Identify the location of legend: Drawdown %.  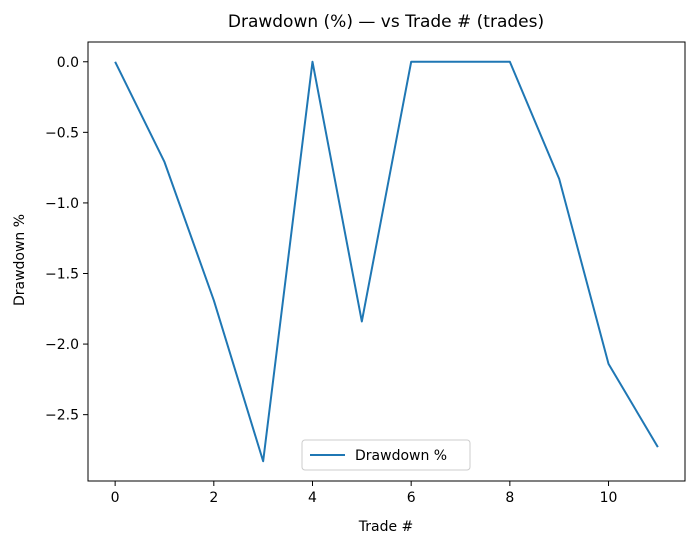
(386, 455).